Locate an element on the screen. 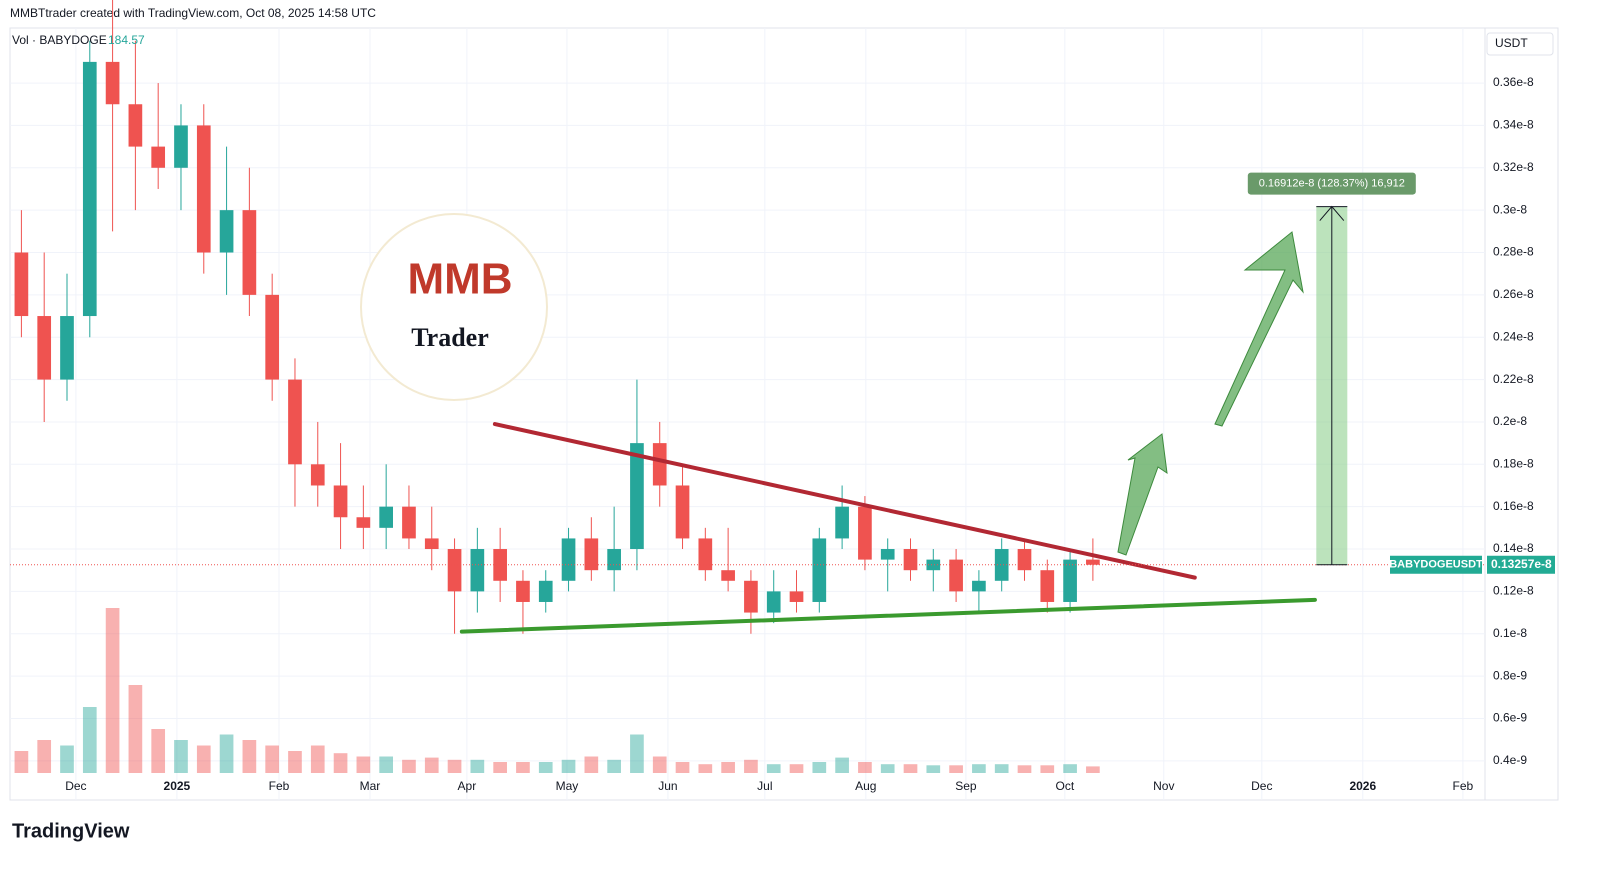  footer-logo: TradingView is located at coordinates (71, 831).